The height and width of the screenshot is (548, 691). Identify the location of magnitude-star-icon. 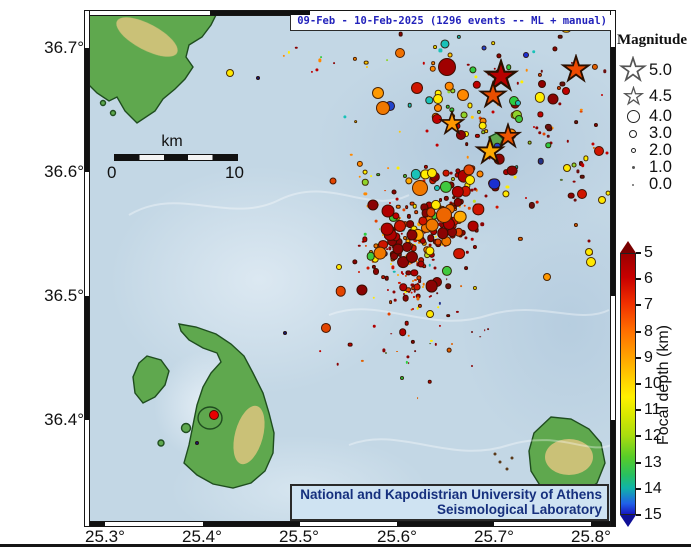
(633, 96).